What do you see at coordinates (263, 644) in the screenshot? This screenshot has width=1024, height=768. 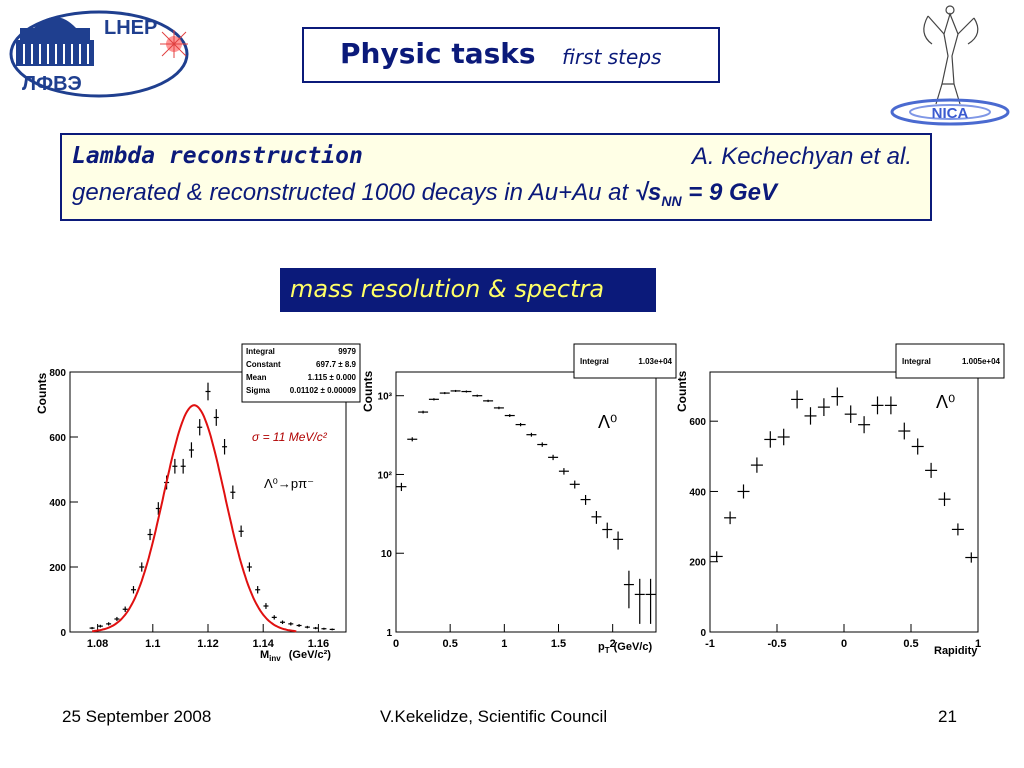 I see `plot1-xtick-label: 1.14` at bounding box center [263, 644].